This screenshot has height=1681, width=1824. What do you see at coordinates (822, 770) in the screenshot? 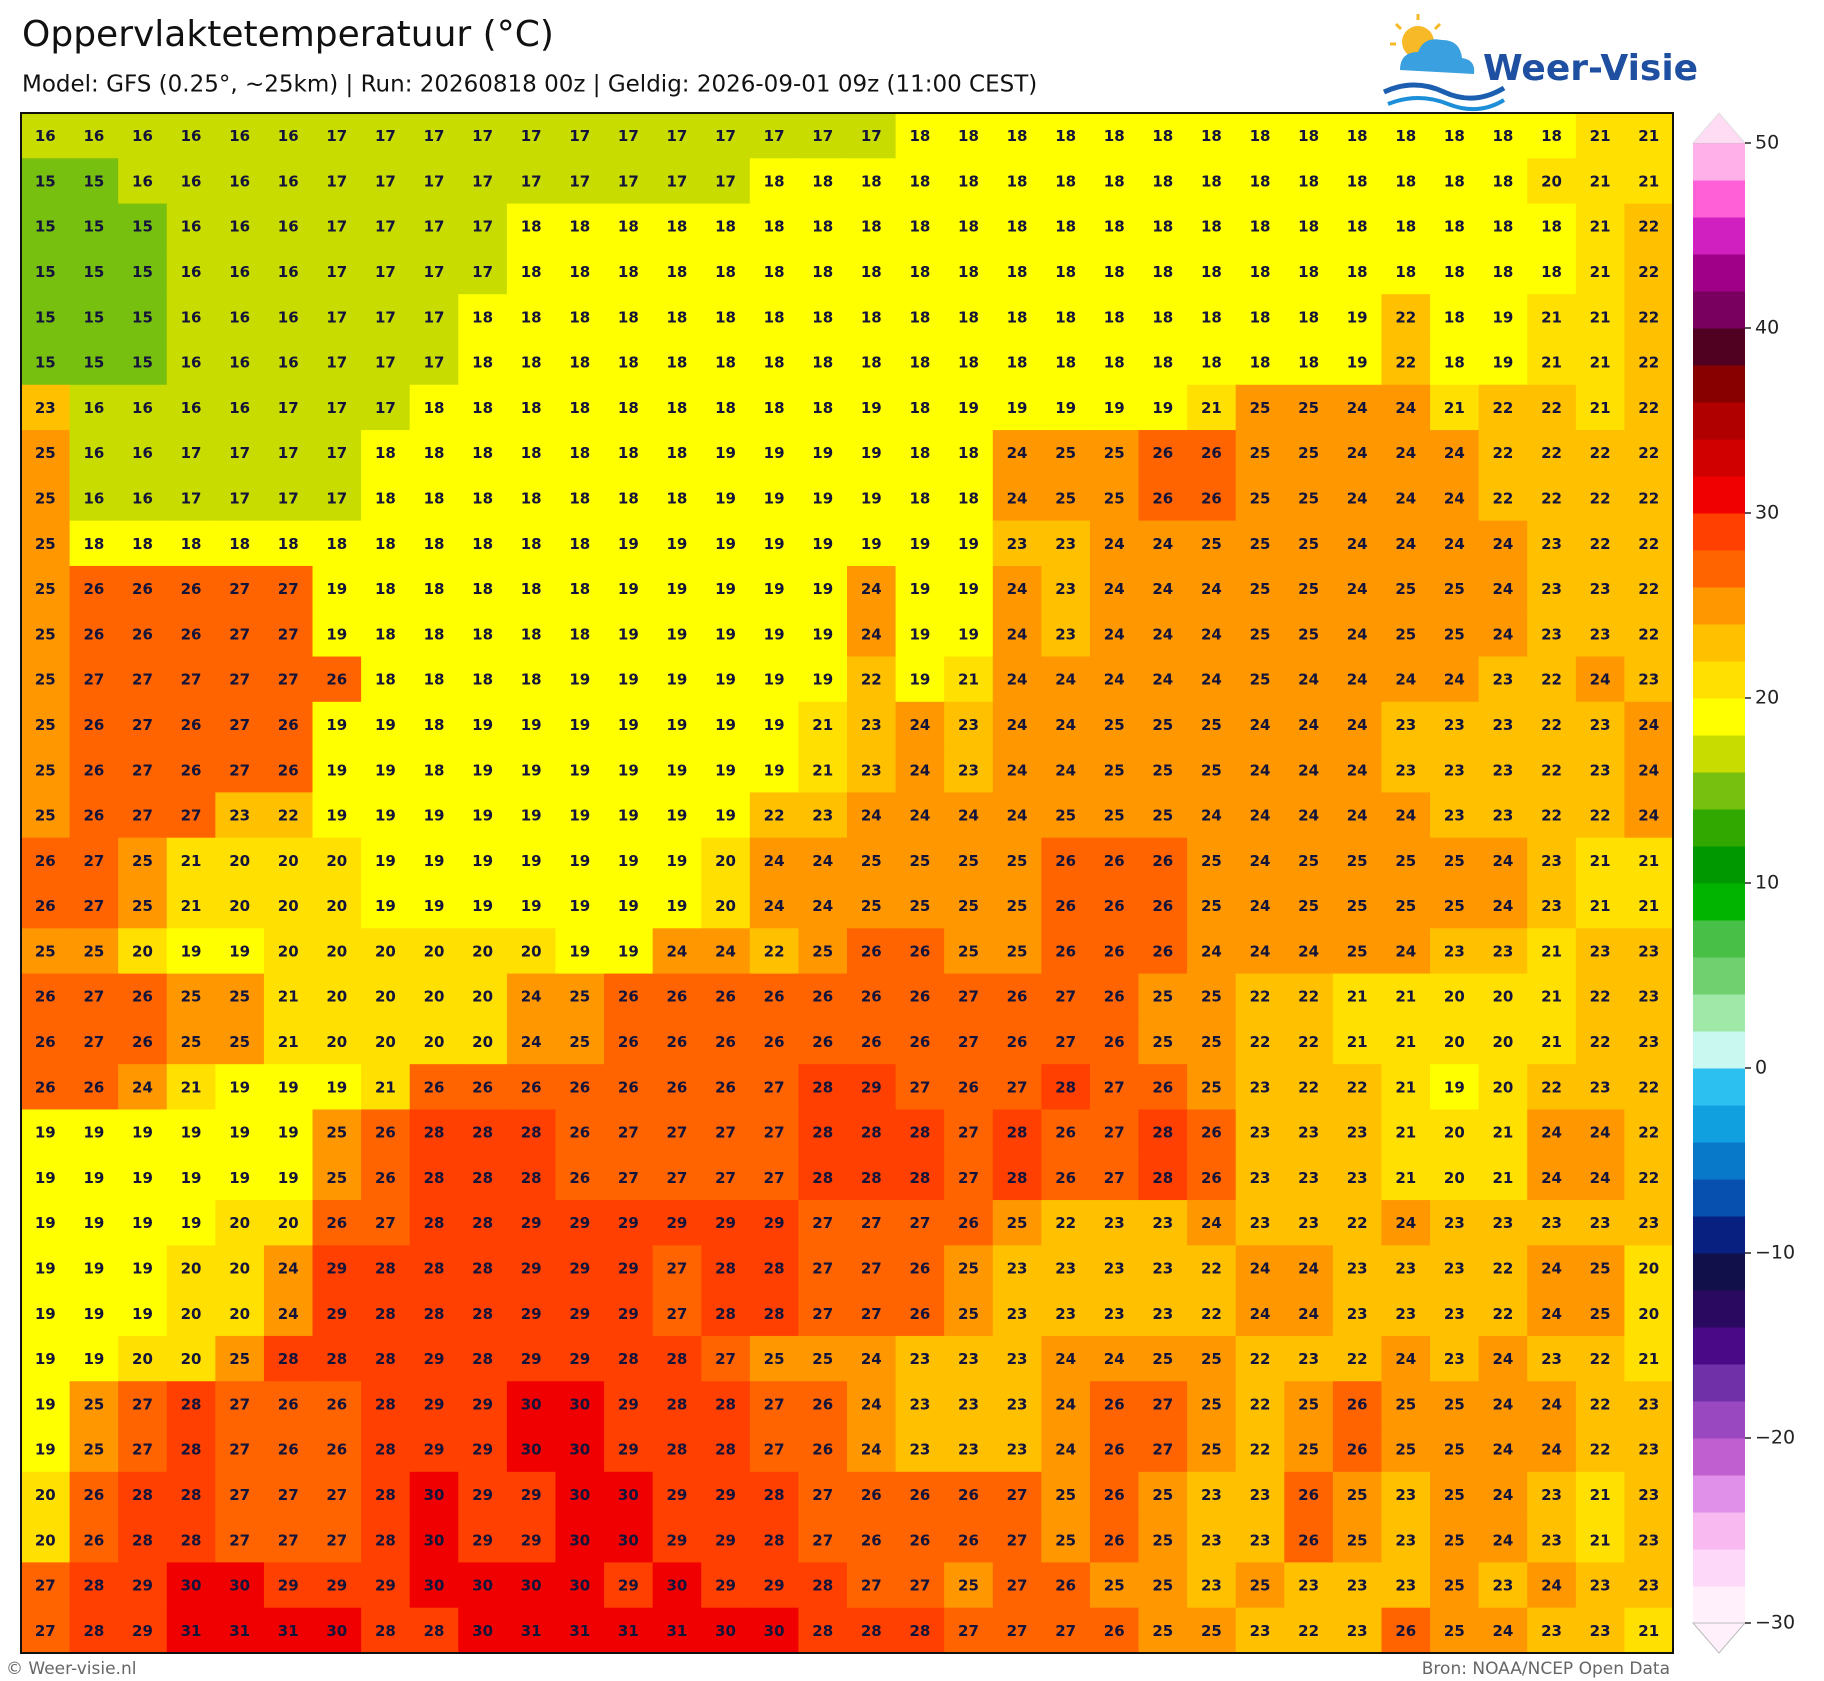
I see `temperature-label: 21` at bounding box center [822, 770].